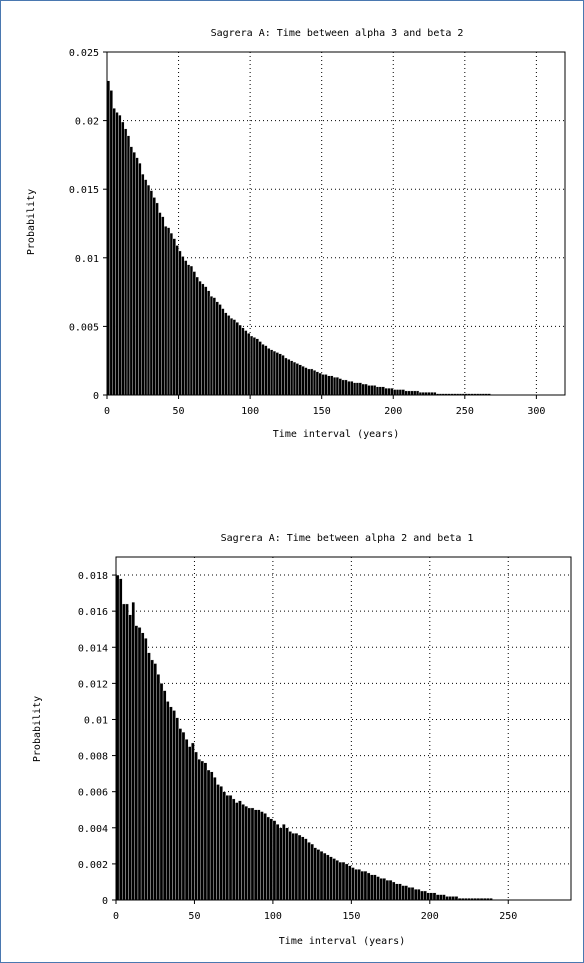 This screenshot has width=584, height=963. What do you see at coordinates (93, 829) in the screenshot?
I see `y-tick-label: 0.004` at bounding box center [93, 829].